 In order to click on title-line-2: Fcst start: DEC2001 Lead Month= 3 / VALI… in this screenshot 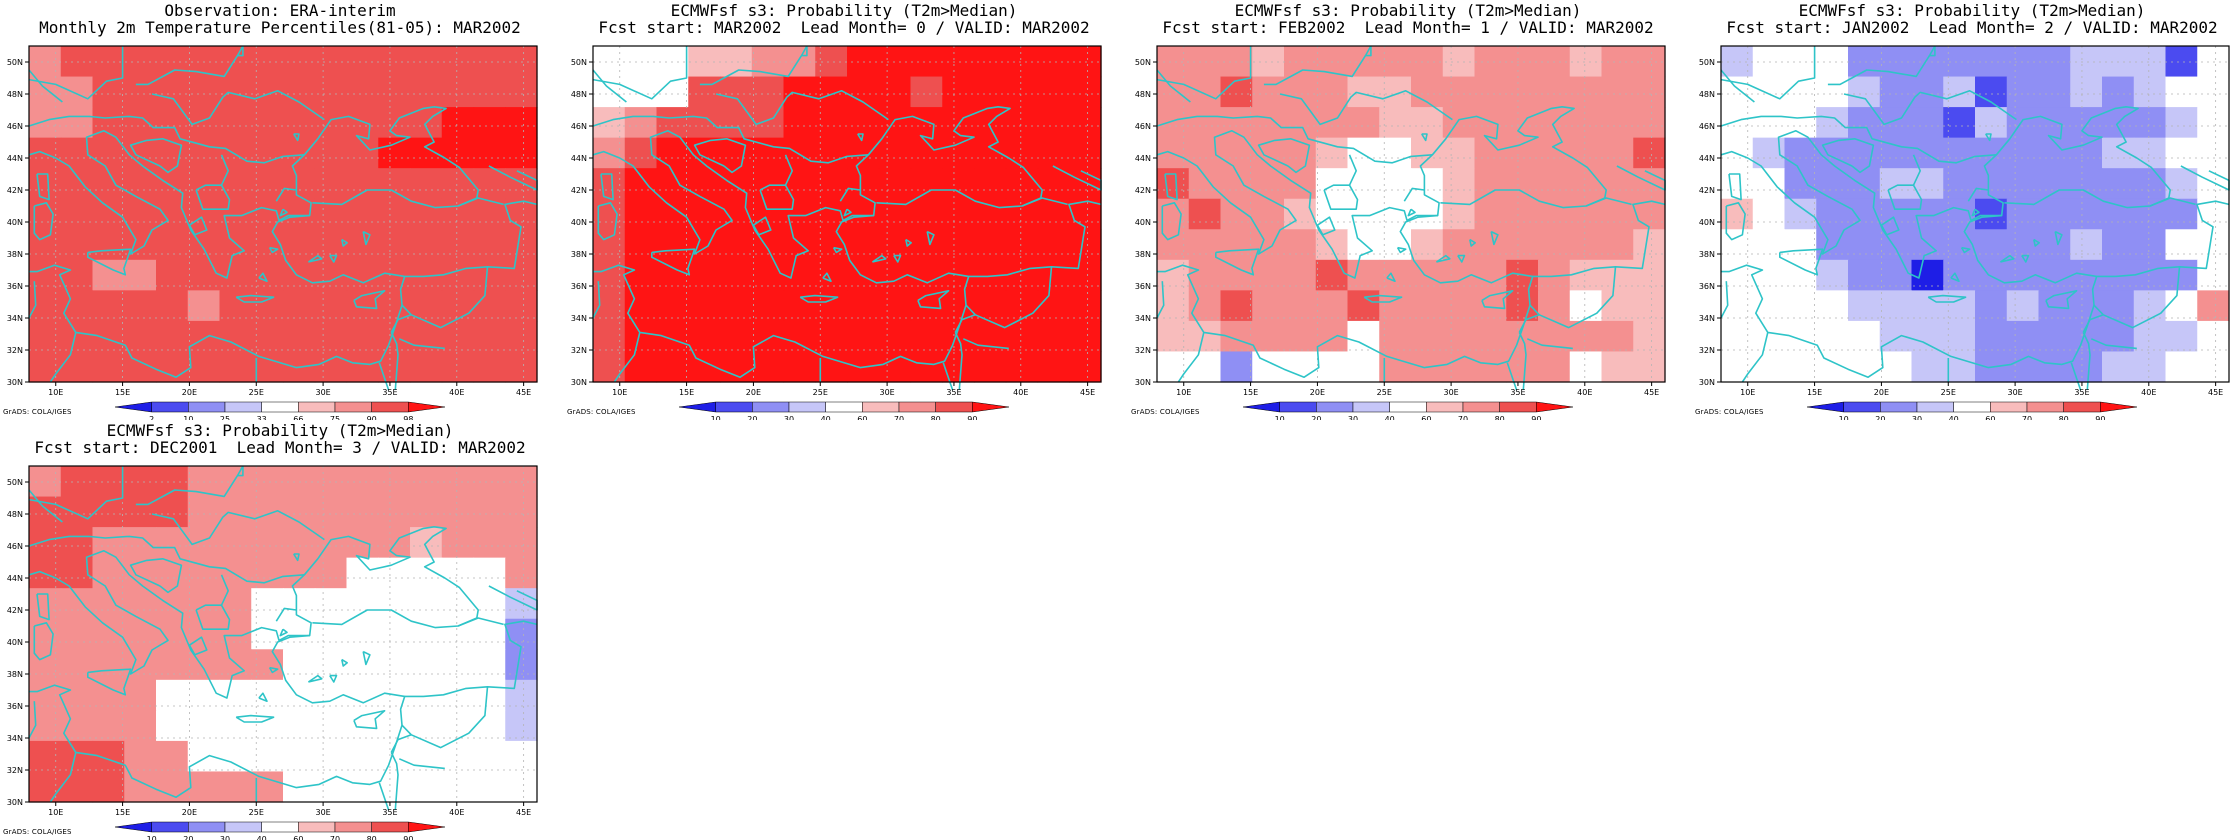, I will do `click(280, 447)`.